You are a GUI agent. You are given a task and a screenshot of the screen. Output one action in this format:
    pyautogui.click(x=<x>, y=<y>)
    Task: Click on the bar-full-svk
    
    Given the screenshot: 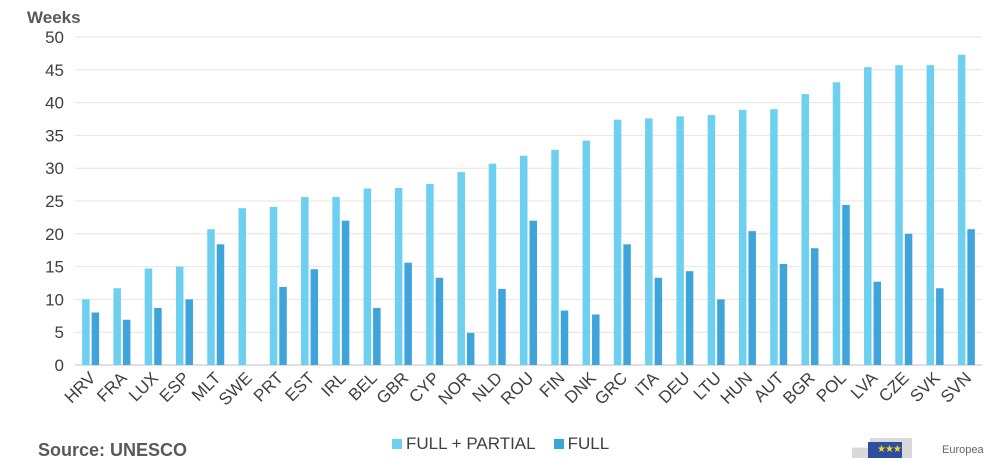 What is the action you would take?
    pyautogui.click(x=940, y=326)
    